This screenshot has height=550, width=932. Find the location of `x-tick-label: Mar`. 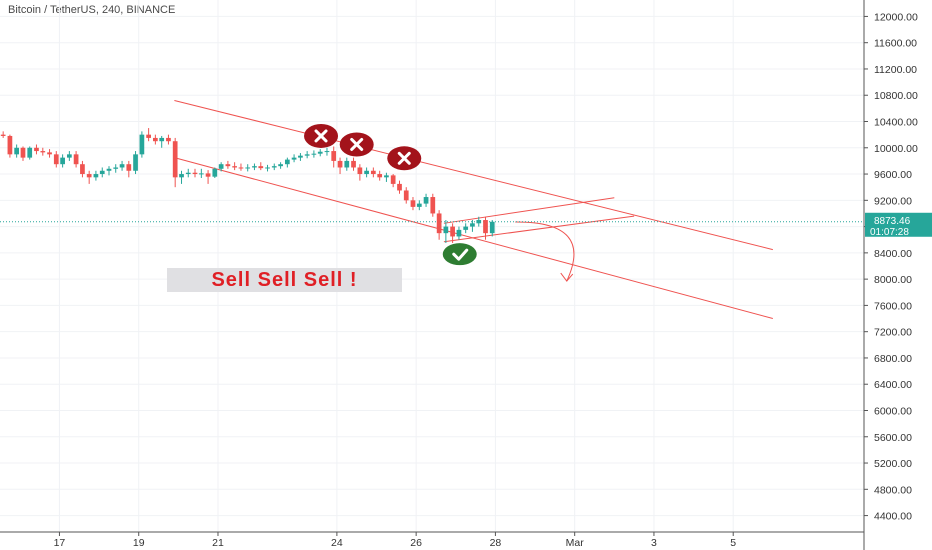

x-tick-label: Mar is located at coordinates (575, 543).